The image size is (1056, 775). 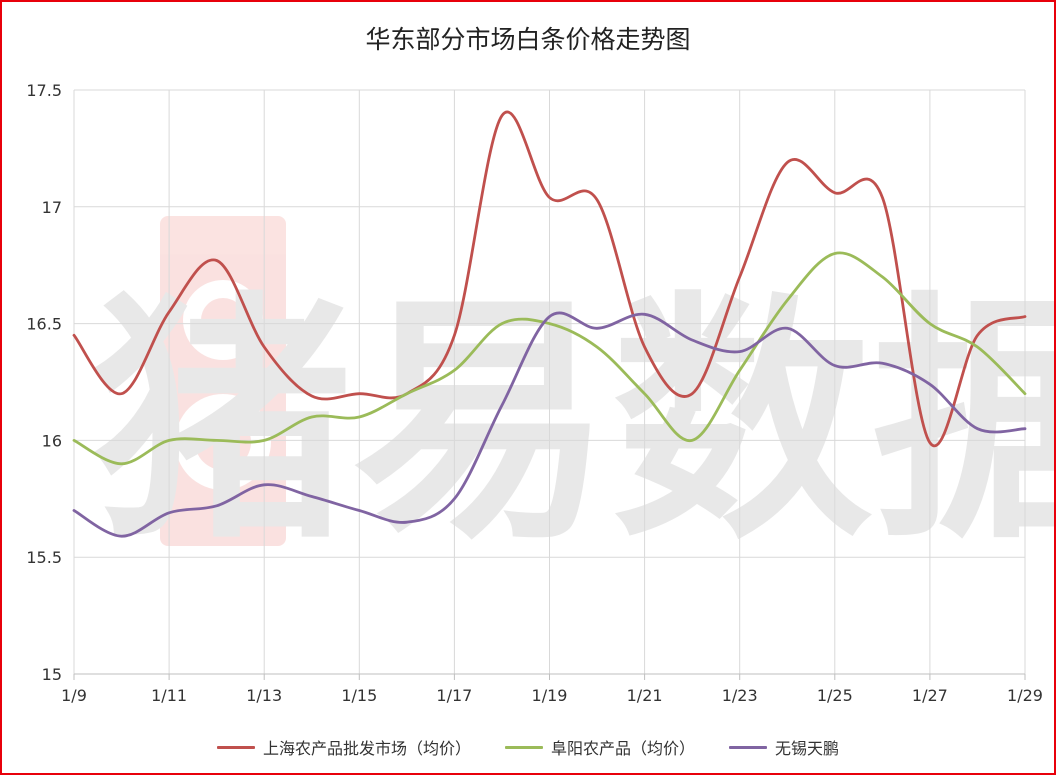 What do you see at coordinates (740, 695) in the screenshot?
I see `x-tick-label: 1/23` at bounding box center [740, 695].